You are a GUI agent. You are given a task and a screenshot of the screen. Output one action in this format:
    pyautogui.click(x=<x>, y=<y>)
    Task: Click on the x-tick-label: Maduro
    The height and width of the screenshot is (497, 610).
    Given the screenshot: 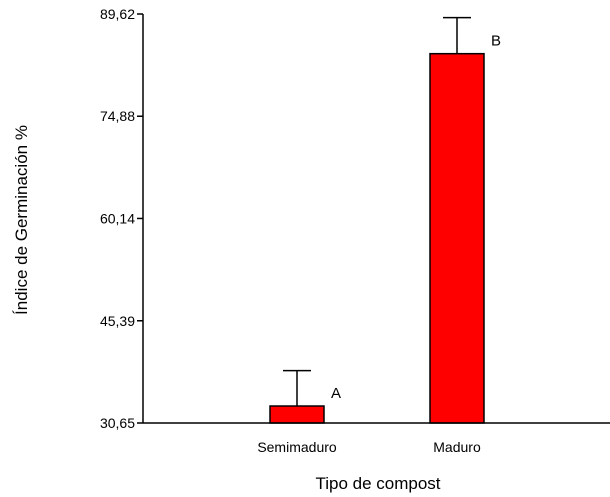 What is the action you would take?
    pyautogui.click(x=457, y=447)
    